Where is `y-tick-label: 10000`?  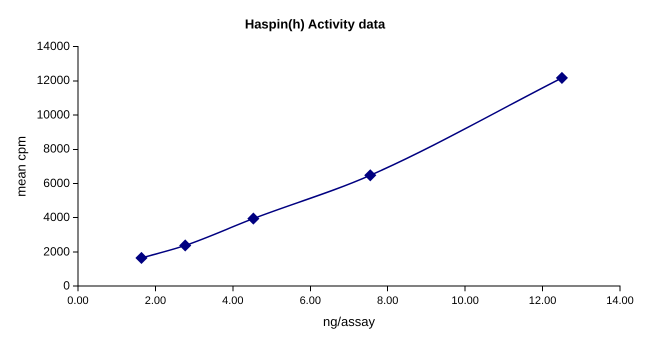
y-tick-label: 10000 is located at coordinates (53, 114).